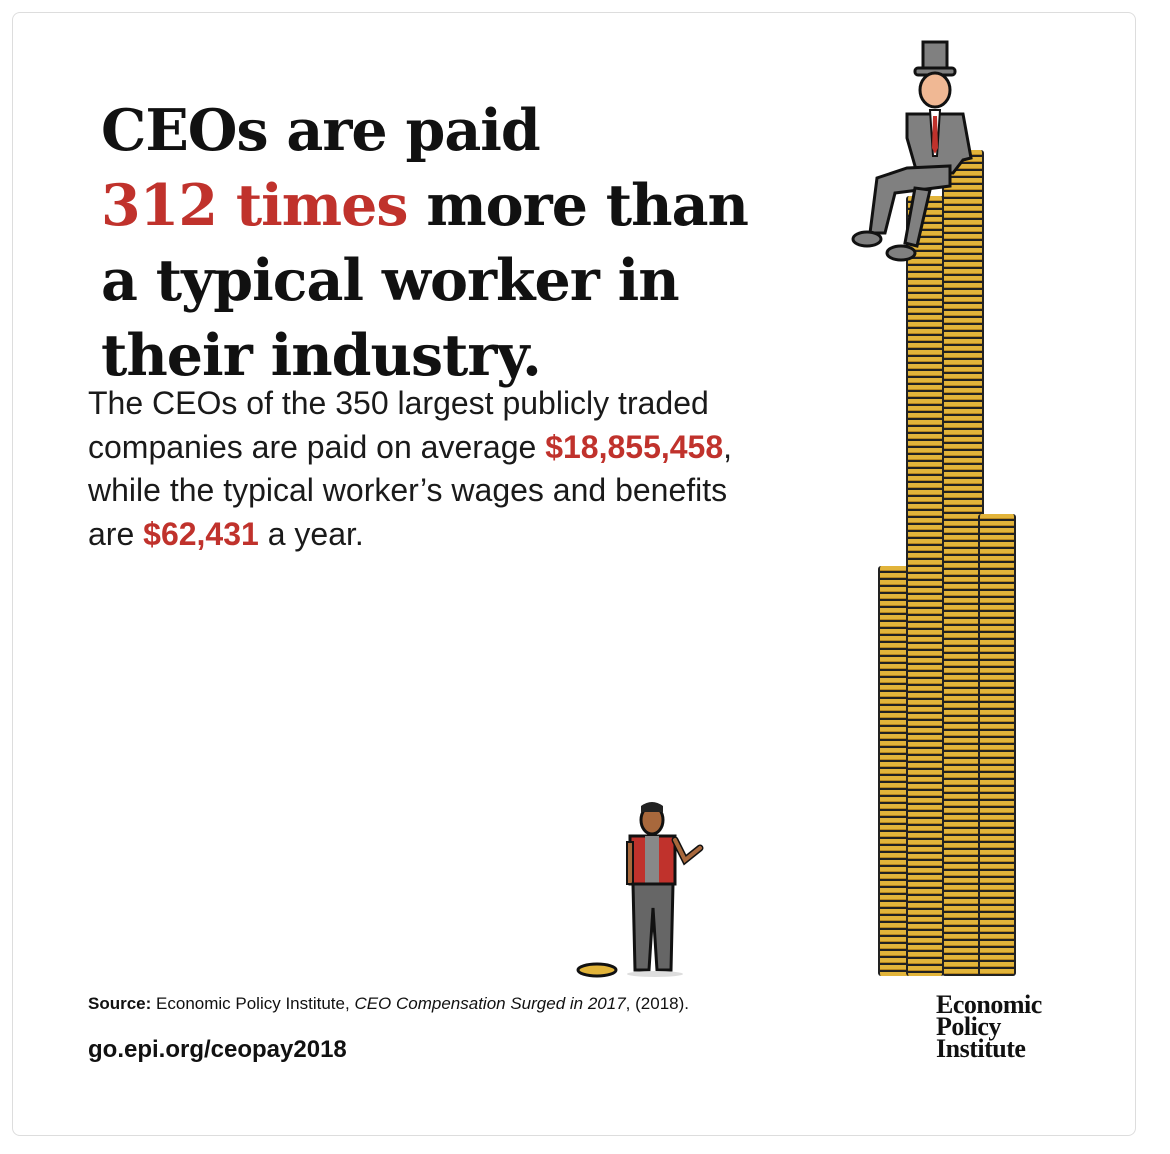 The height and width of the screenshot is (1154, 1170). What do you see at coordinates (311, 533) in the screenshot?
I see `body-part3: a year.` at bounding box center [311, 533].